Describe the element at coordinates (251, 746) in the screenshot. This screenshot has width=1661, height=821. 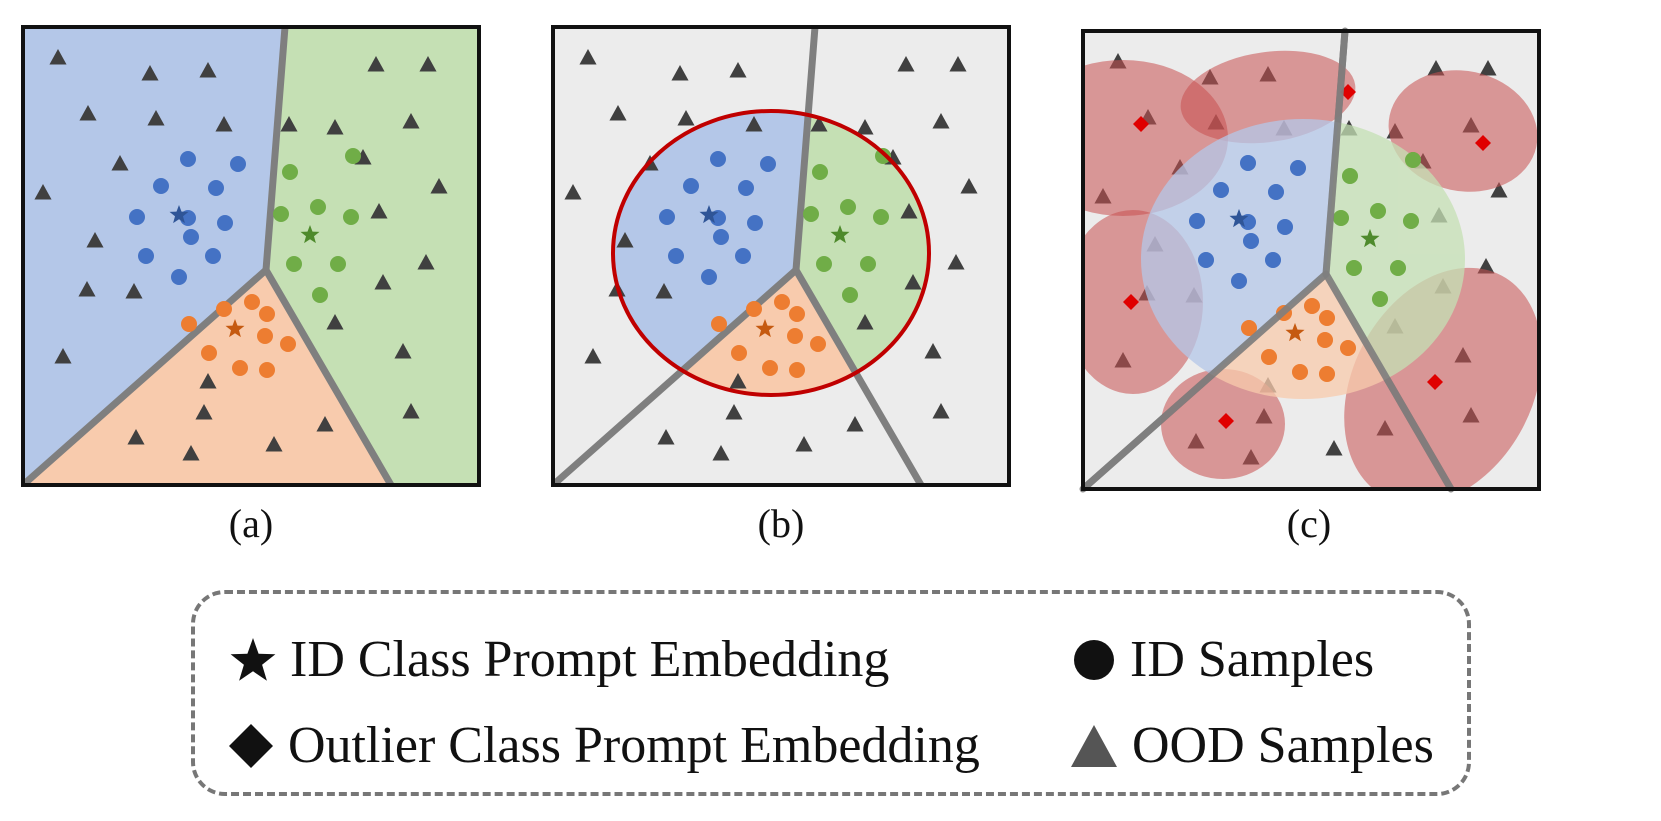
I see `diamond-icon` at that location.